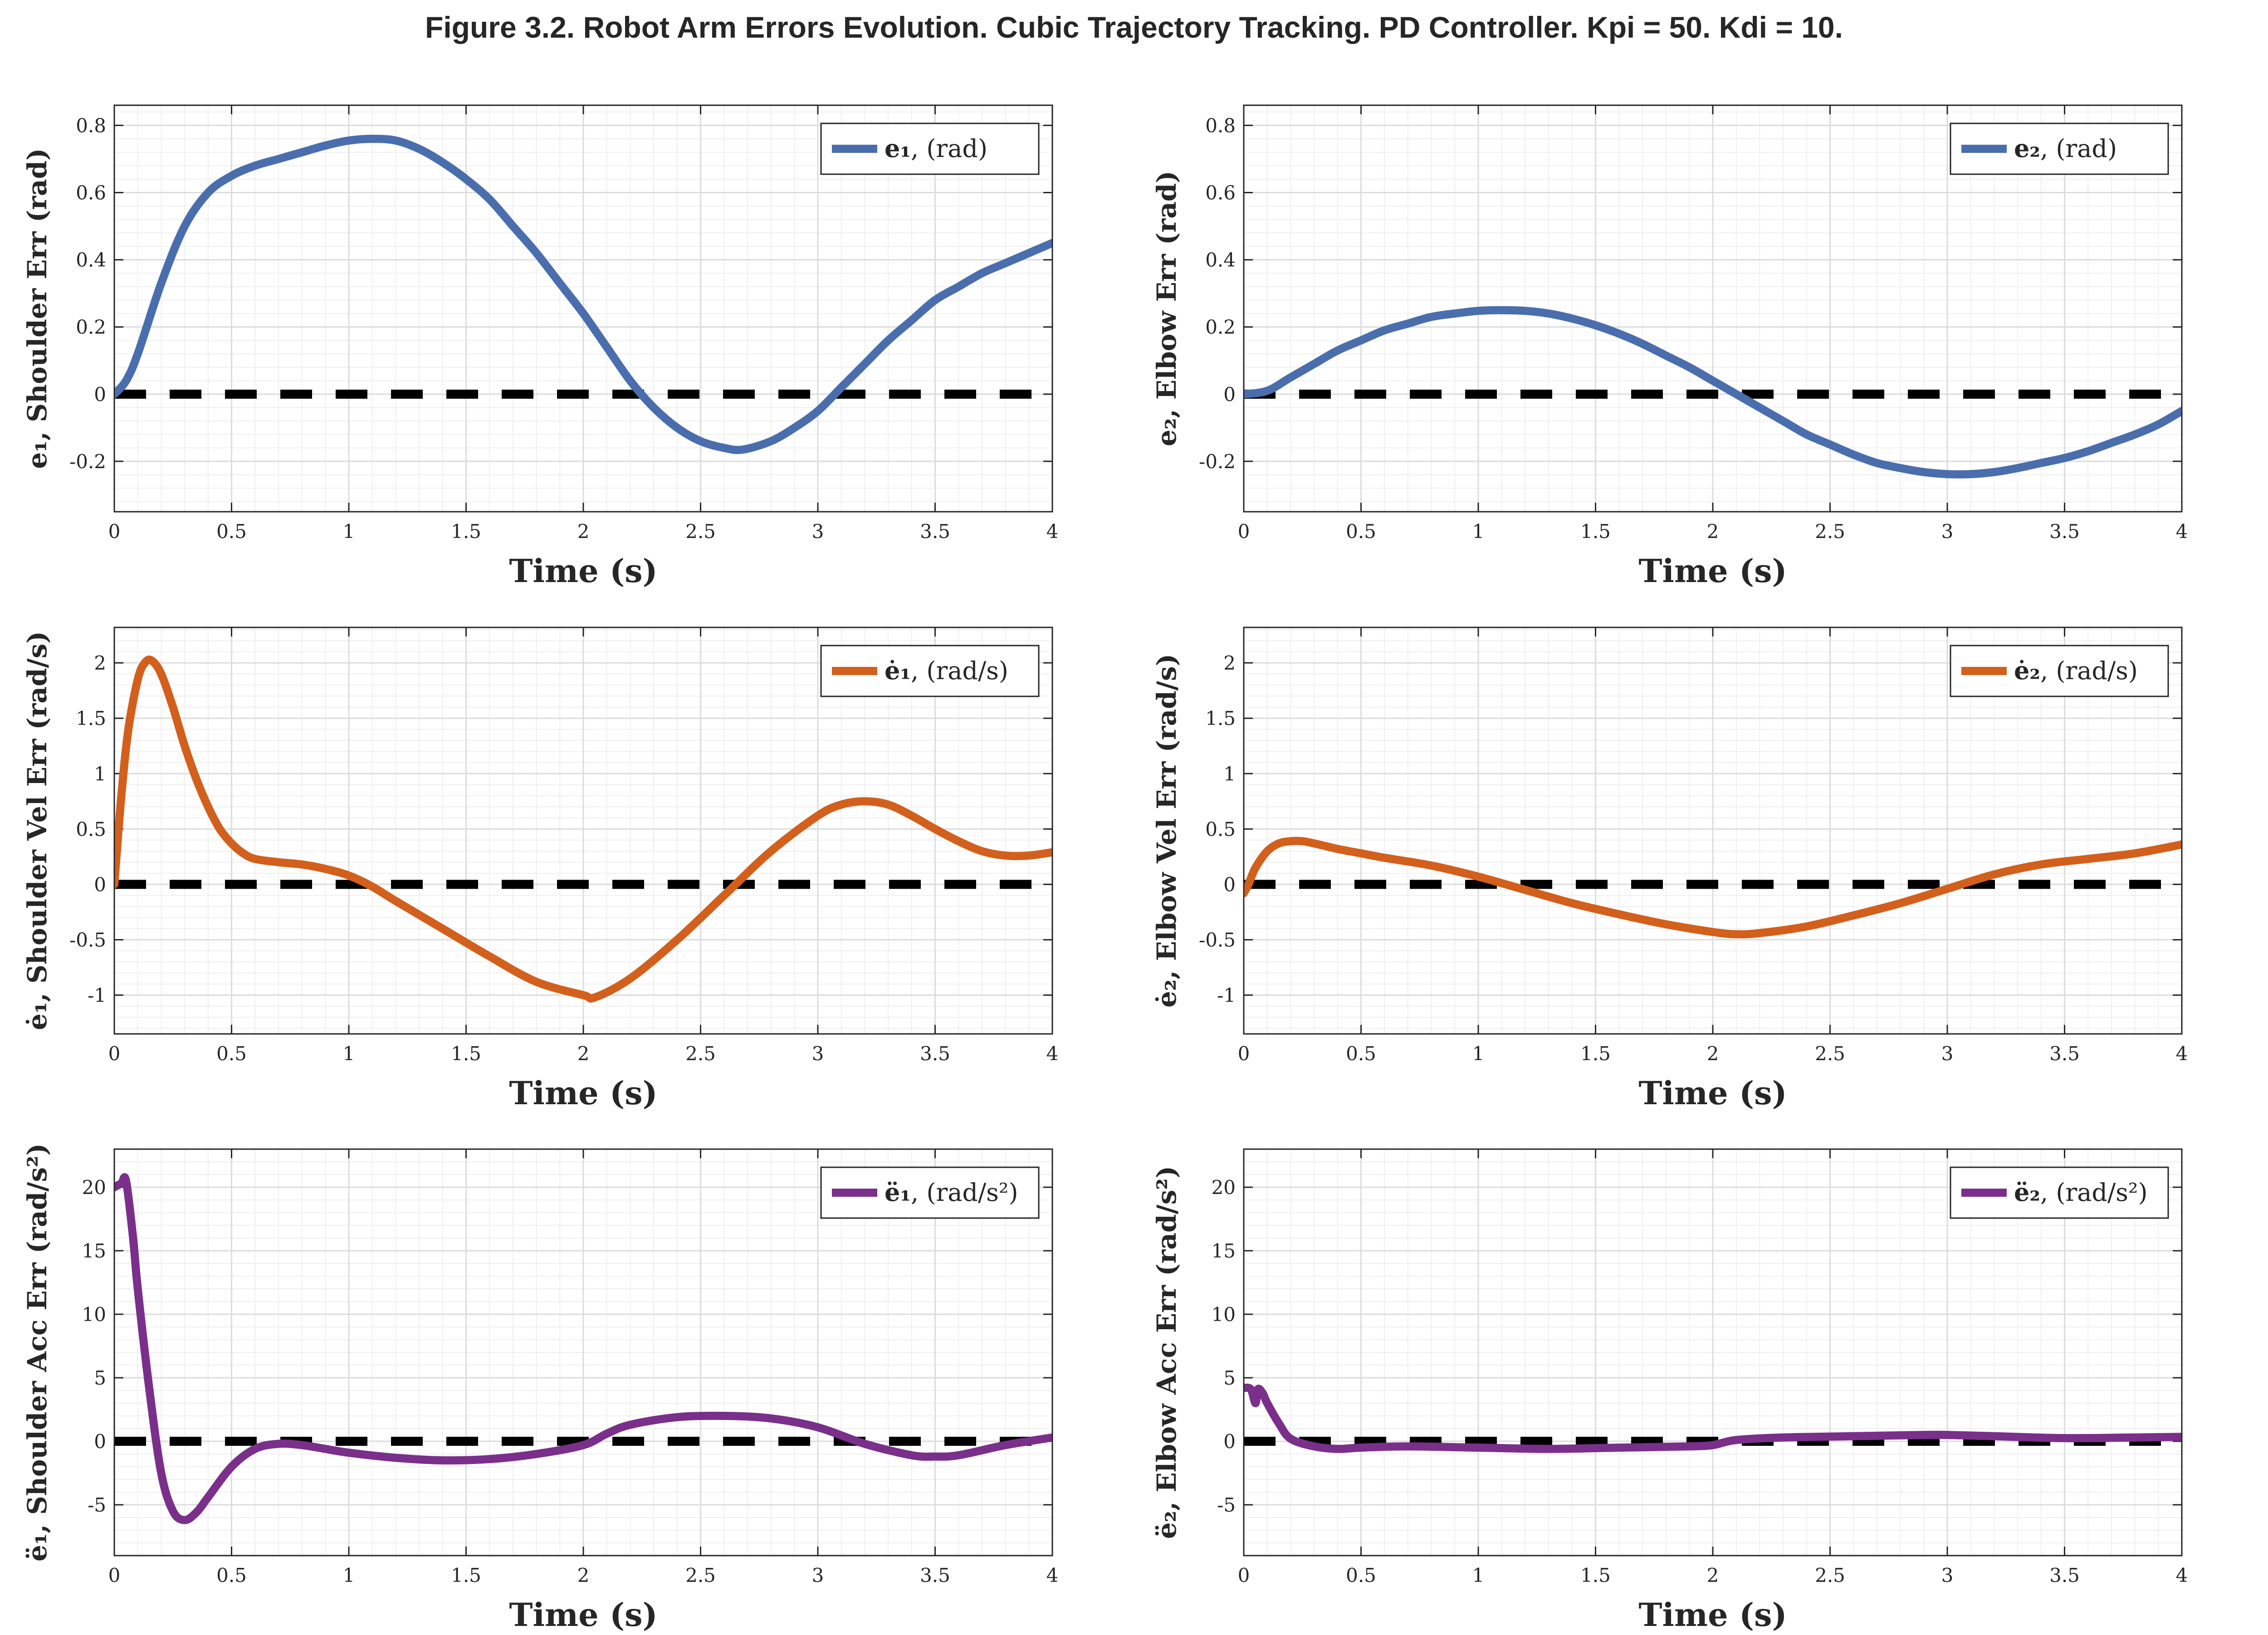  Describe the element at coordinates (1221, 327) in the screenshot. I see `y-tick-label: 0.2` at that location.